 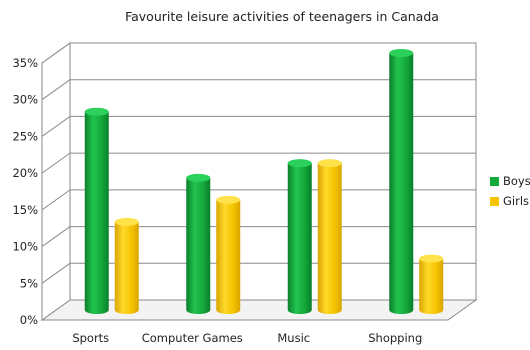 I want to click on y-tick-label: 0%, so click(x=29, y=320).